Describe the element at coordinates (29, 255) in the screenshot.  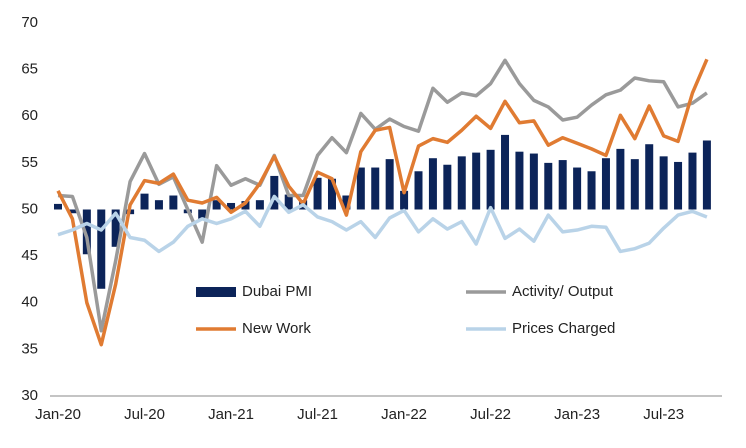
I see `y-tick-label: 45` at that location.